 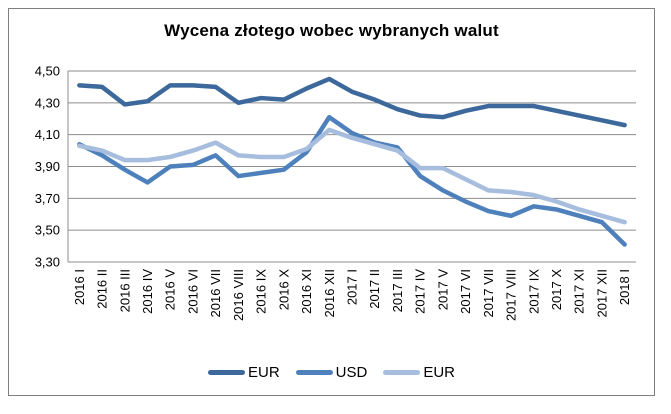 I want to click on x-tick-label: 2017 I, so click(x=352, y=287).